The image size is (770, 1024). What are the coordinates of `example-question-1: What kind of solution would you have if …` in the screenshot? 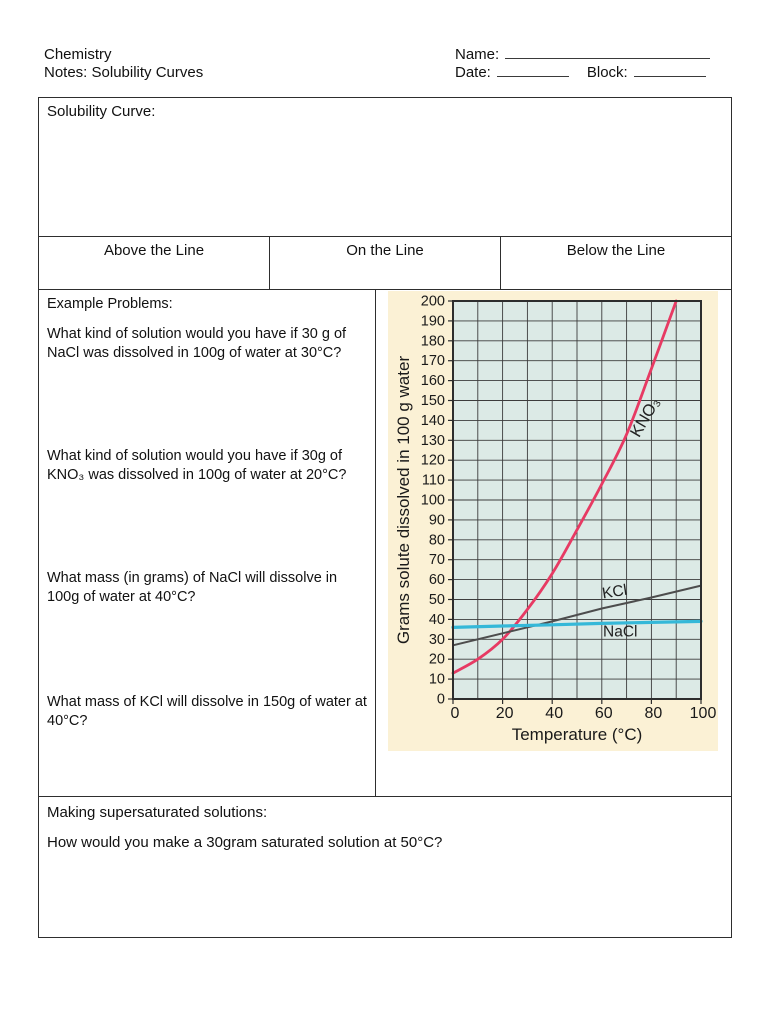 It's located at (197, 343).